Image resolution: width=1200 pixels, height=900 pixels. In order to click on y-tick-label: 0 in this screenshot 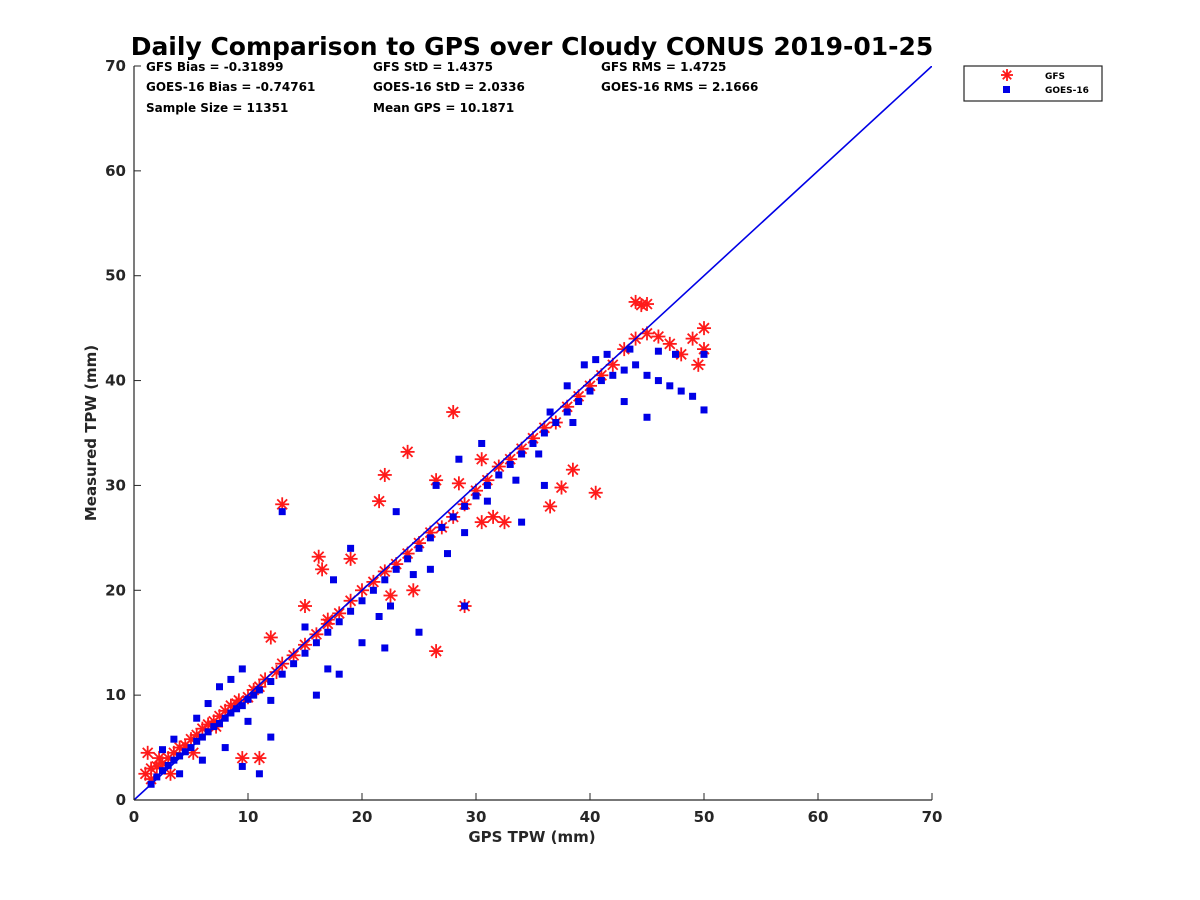, I will do `click(121, 800)`.